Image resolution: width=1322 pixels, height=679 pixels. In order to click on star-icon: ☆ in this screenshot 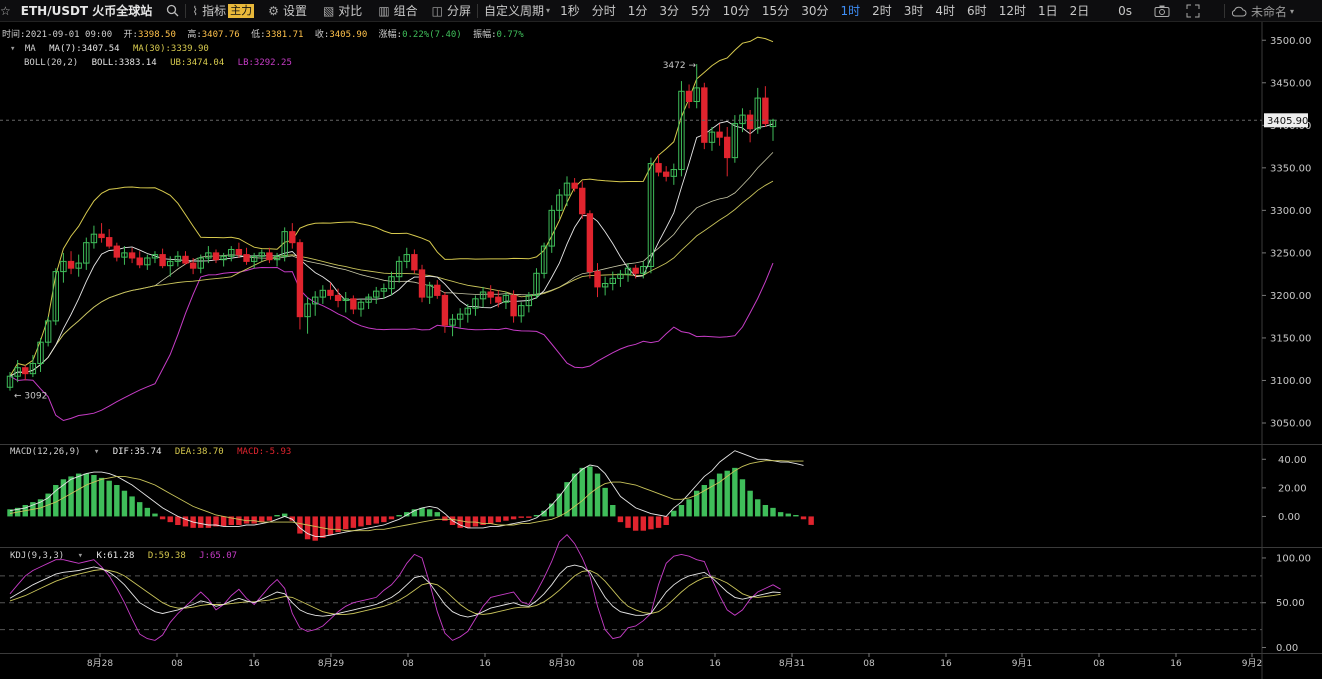, I will do `click(5, 10)`.